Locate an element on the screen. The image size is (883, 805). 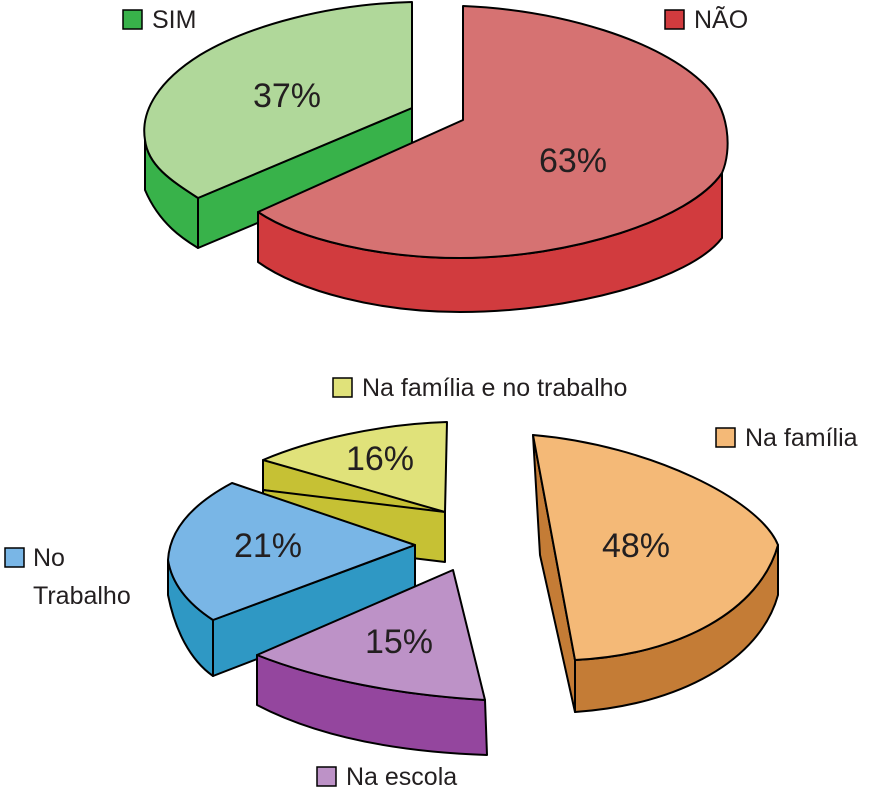
legend-swatch-sim is located at coordinates (132, 19).